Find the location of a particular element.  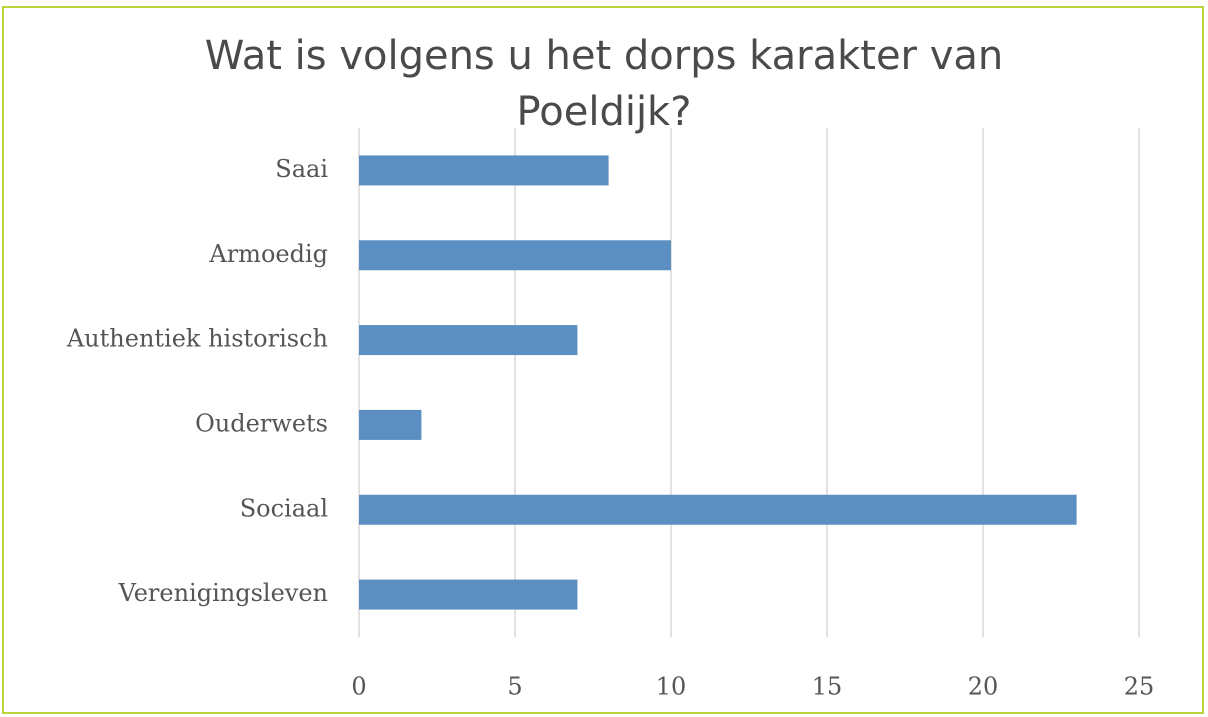

y-tick-label: Saai is located at coordinates (301, 169).